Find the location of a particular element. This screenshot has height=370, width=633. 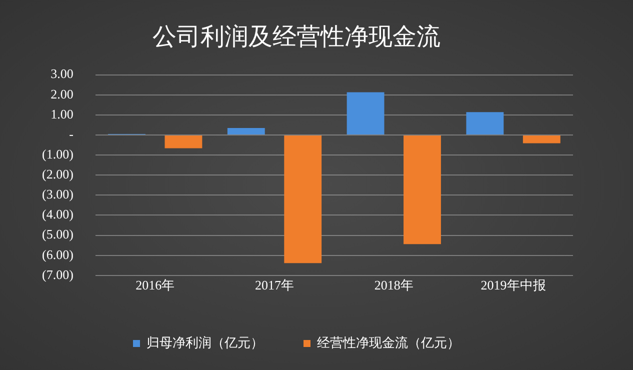

legend-label: 归母净利润（亿元） is located at coordinates (205, 342).